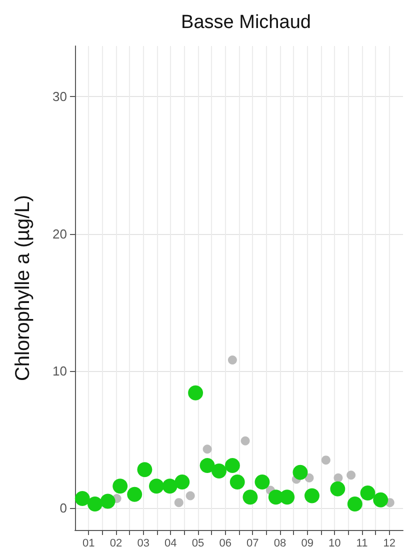 The height and width of the screenshot is (552, 407). I want to click on chart-title: Basse Michaud, so click(246, 22).